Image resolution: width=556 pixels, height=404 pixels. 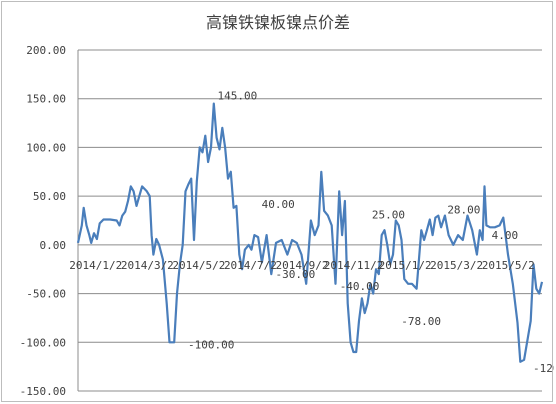 I want to click on data-label: -120.00, so click(x=543, y=368).